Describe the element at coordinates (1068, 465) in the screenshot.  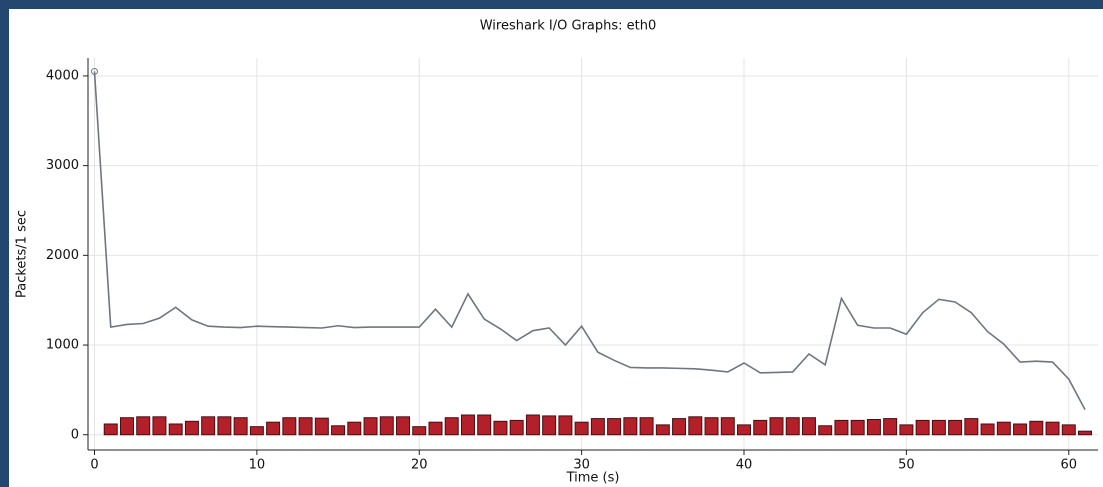
I see `x-tick-label: 60` at that location.